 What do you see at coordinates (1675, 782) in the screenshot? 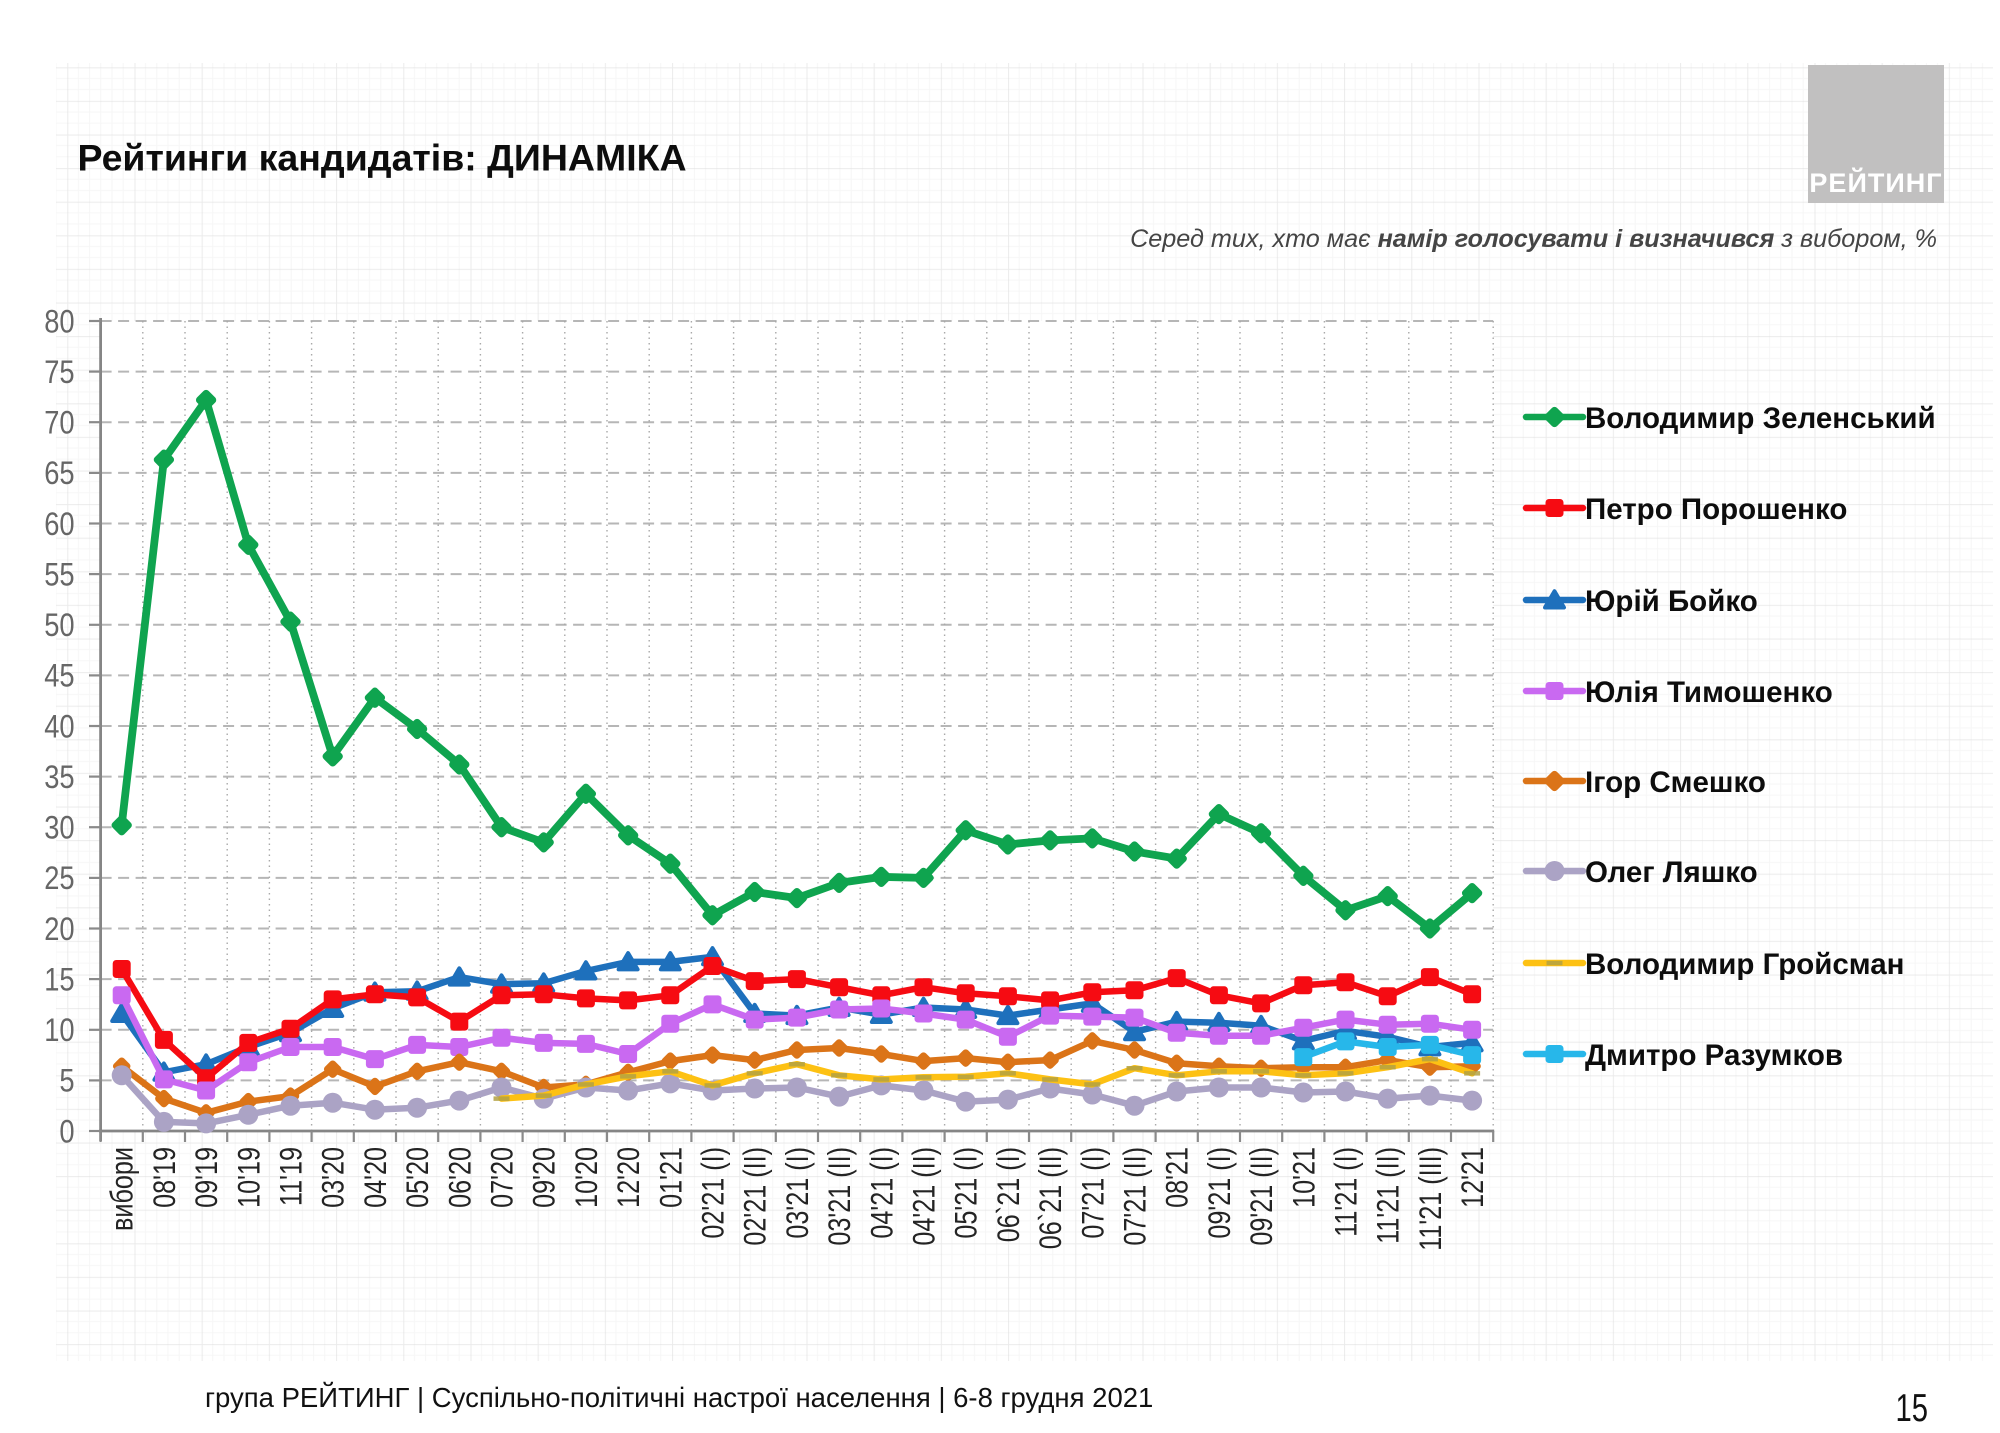
I see `svg-text: Ігор Смешко` at bounding box center [1675, 782].